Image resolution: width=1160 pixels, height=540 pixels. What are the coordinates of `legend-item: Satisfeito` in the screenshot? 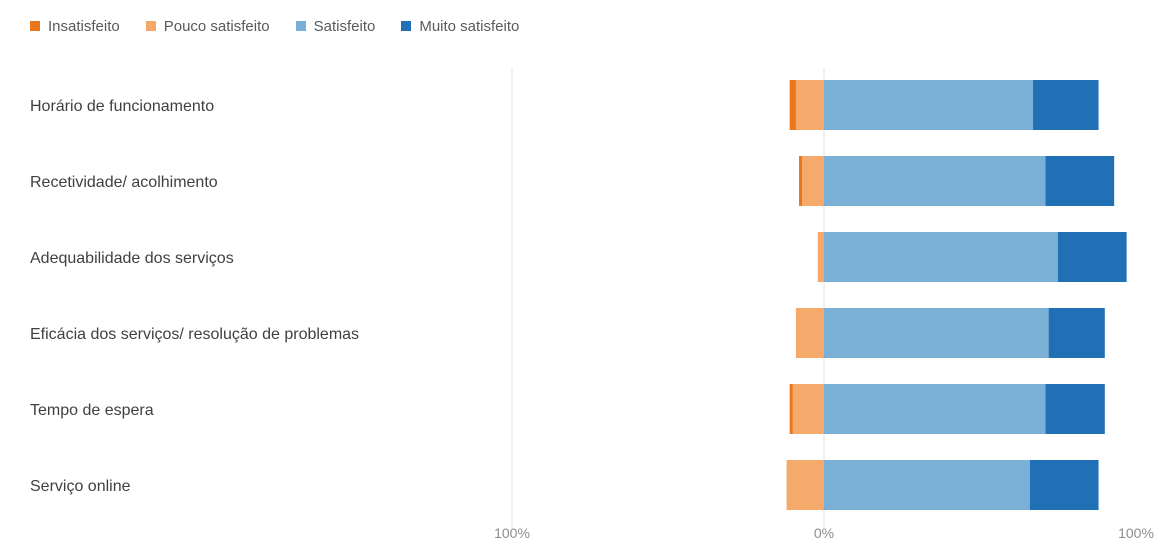 It's located at (335, 26).